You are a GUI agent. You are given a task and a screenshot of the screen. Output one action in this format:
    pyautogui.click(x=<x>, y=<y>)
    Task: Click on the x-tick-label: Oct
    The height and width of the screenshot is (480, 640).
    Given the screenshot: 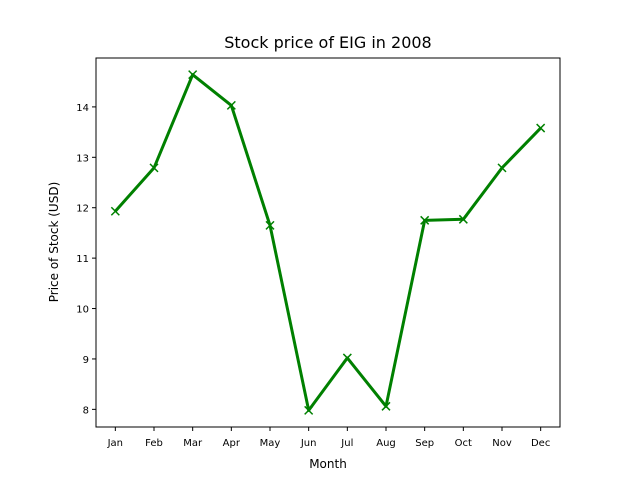 What is the action you would take?
    pyautogui.click(x=463, y=443)
    